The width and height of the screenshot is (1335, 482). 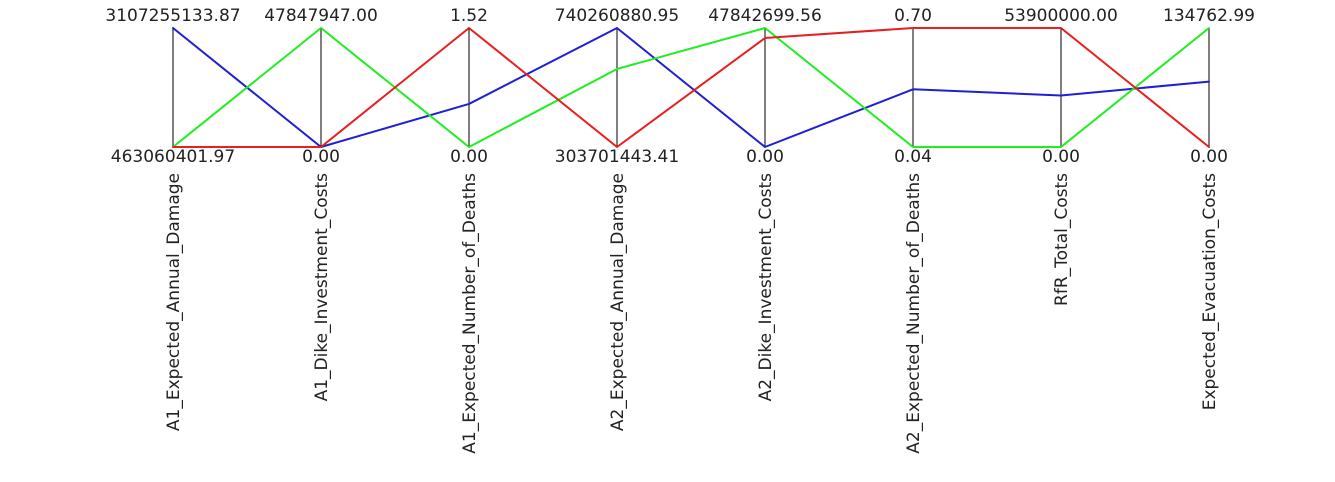 What do you see at coordinates (1062, 239) in the screenshot?
I see `axis-name-7: RfR_Total_Costs` at bounding box center [1062, 239].